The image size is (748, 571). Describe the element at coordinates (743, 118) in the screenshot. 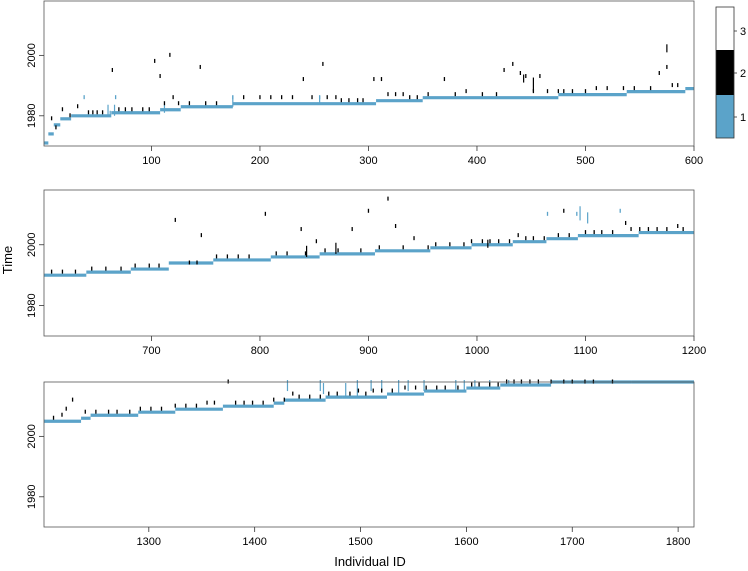

I see `legend-label-1: 1` at that location.